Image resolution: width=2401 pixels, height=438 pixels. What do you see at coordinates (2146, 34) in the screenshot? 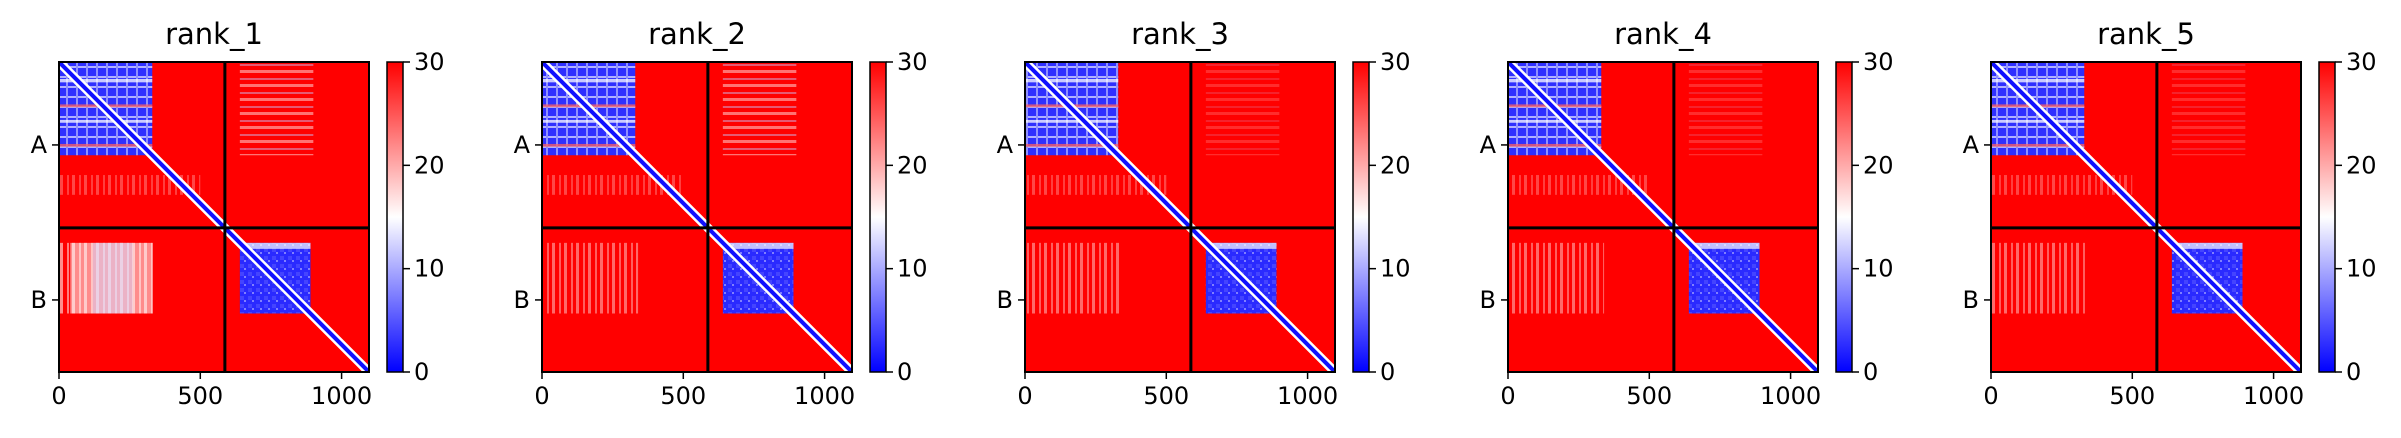
I see `panel-title: rank_5` at bounding box center [2146, 34].